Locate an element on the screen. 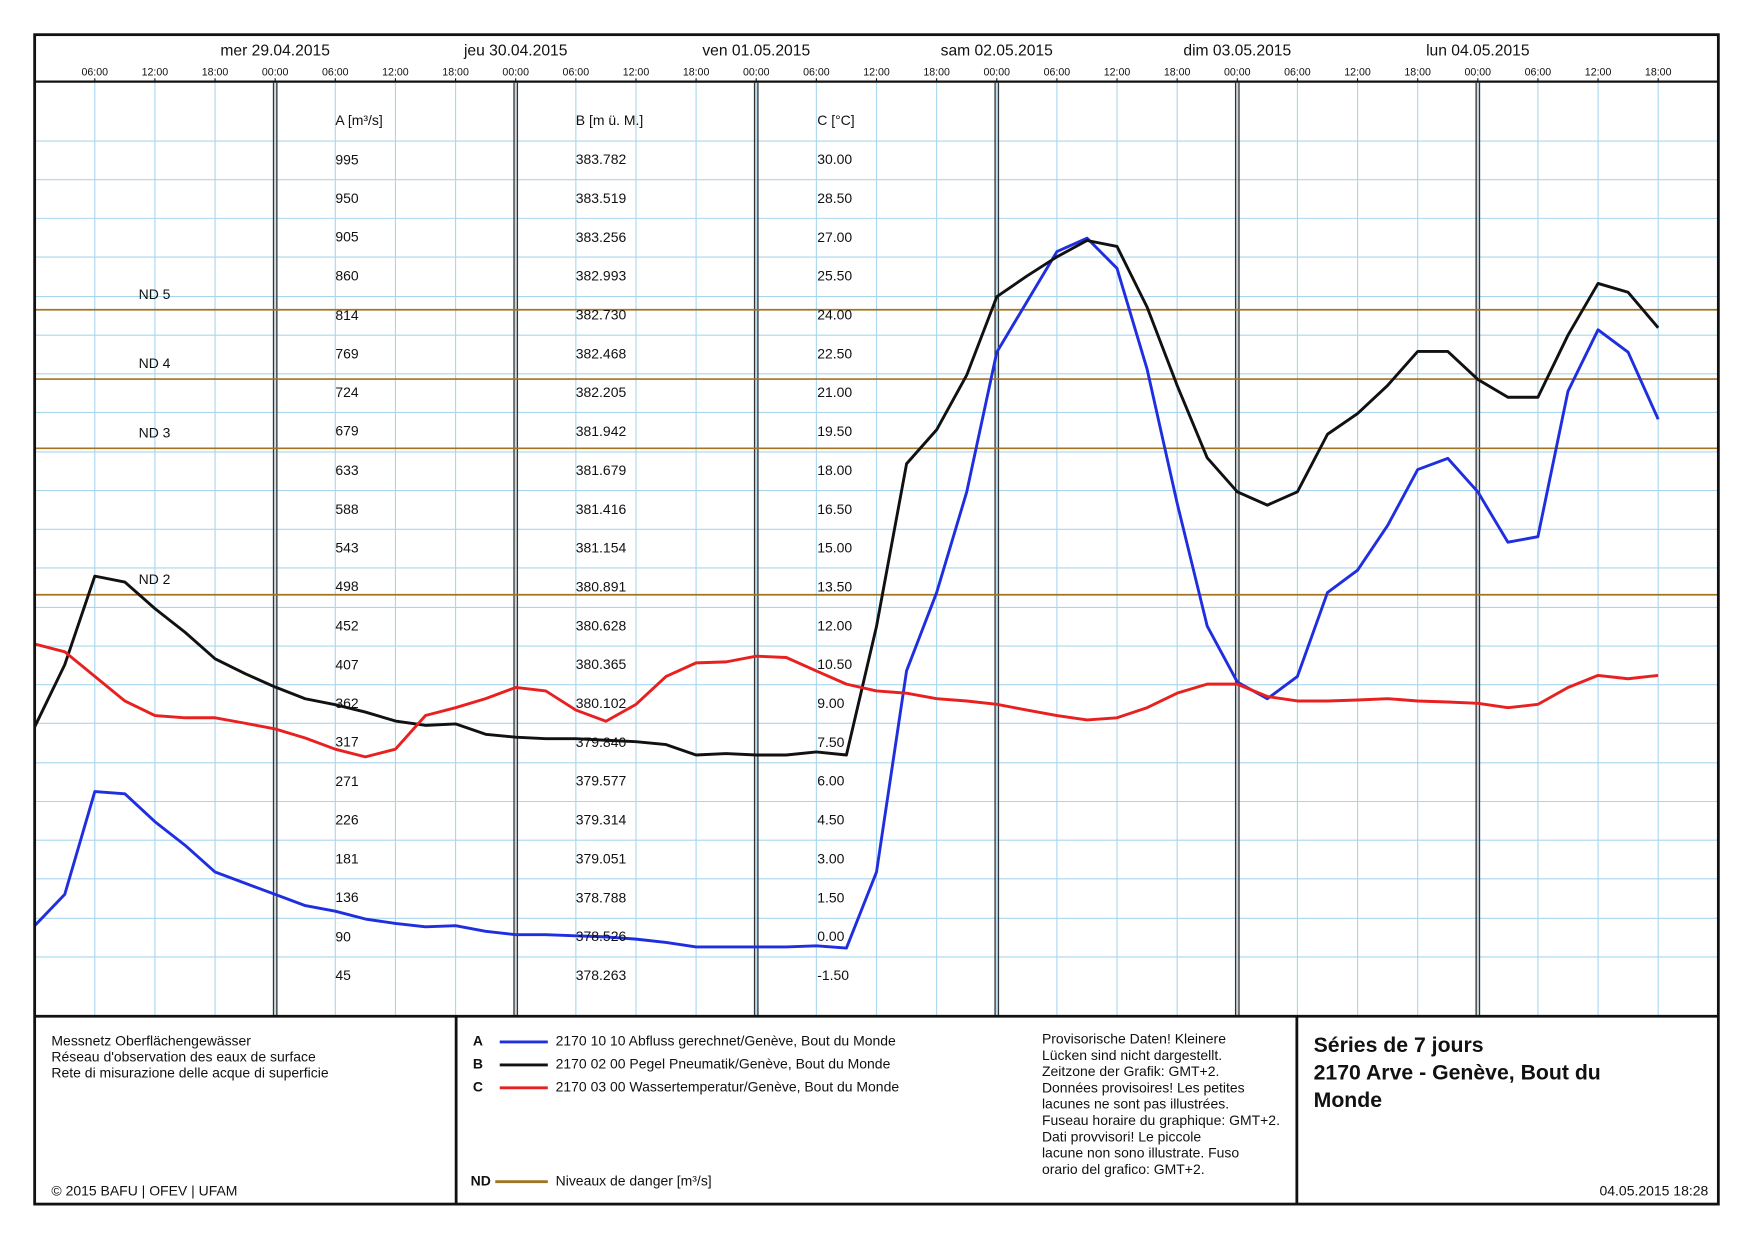 This screenshot has width=1753, height=1241. y-tick-label: 1.50 is located at coordinates (830, 897).